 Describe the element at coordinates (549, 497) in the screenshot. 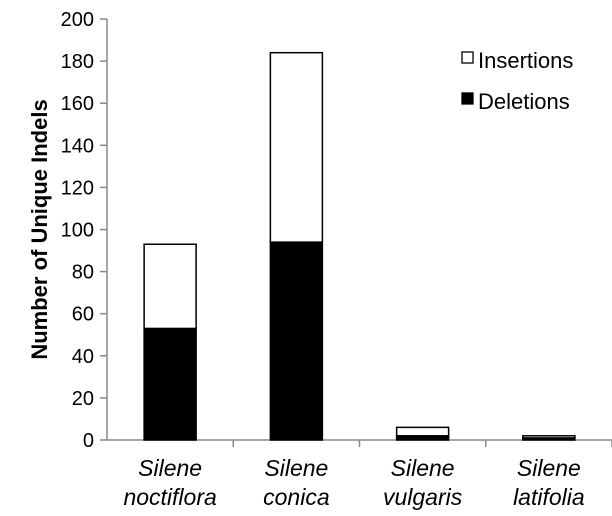

I see `category-label-line: latifolia` at that location.